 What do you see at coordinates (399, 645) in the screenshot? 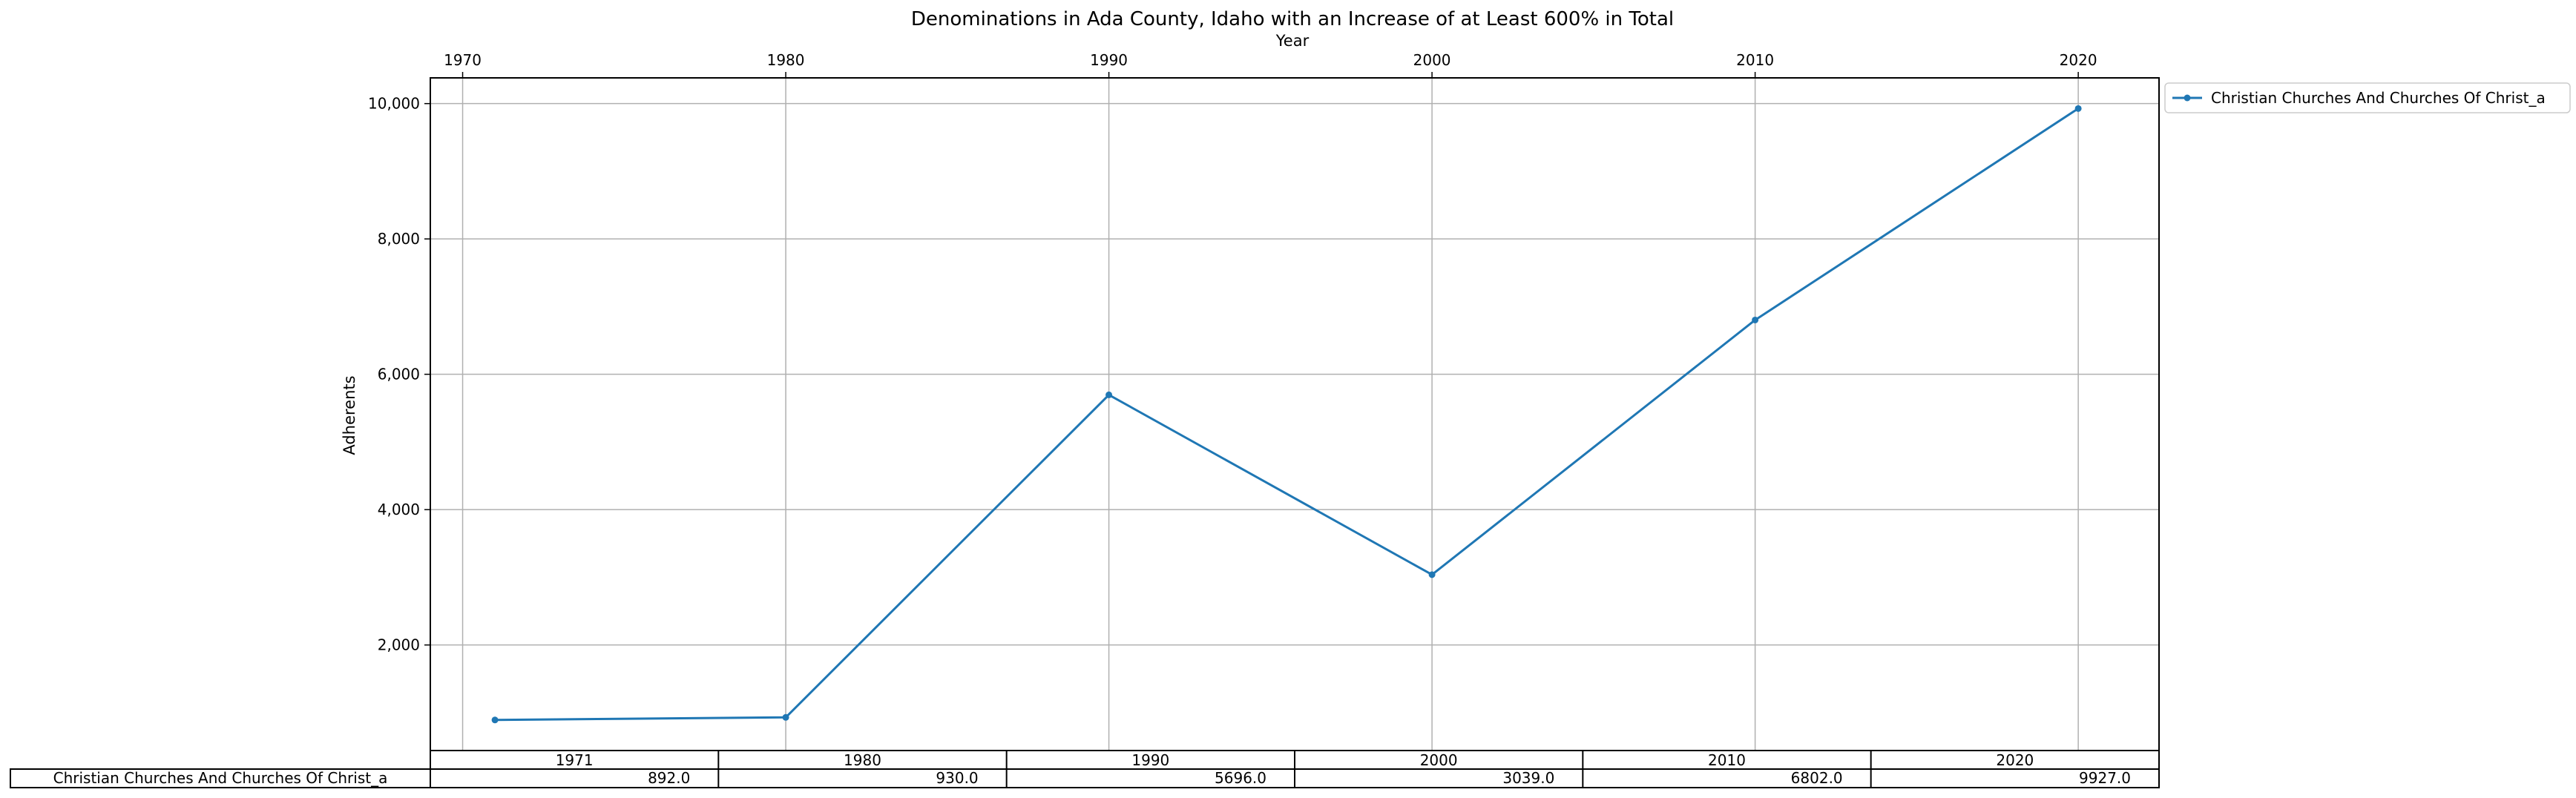
I see `y-tick-label: 2,000` at bounding box center [399, 645].